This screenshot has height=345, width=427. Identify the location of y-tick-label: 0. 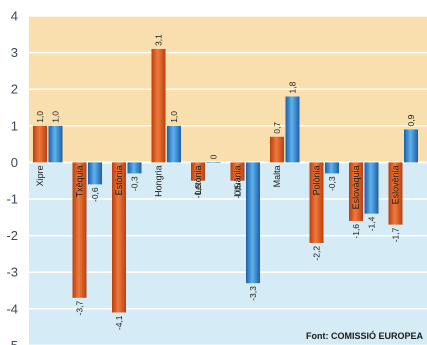
(14, 162).